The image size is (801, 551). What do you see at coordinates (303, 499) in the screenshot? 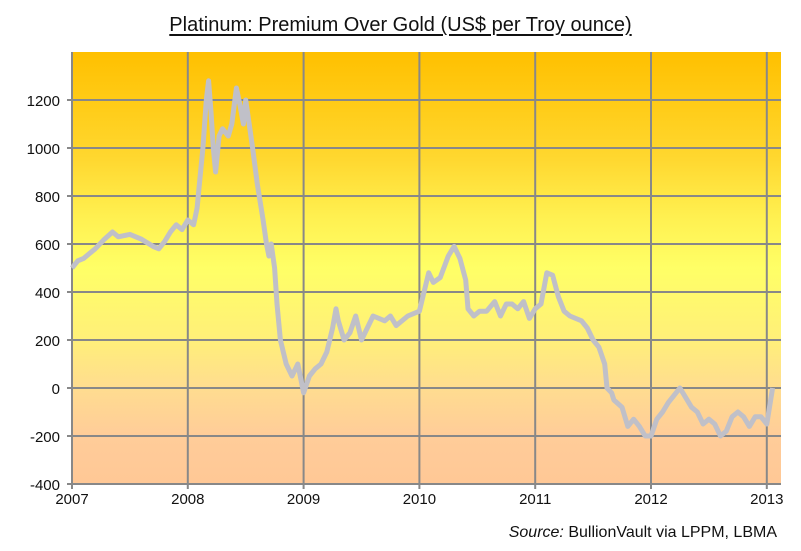
I see `x-tick-label: 2009` at bounding box center [303, 499].